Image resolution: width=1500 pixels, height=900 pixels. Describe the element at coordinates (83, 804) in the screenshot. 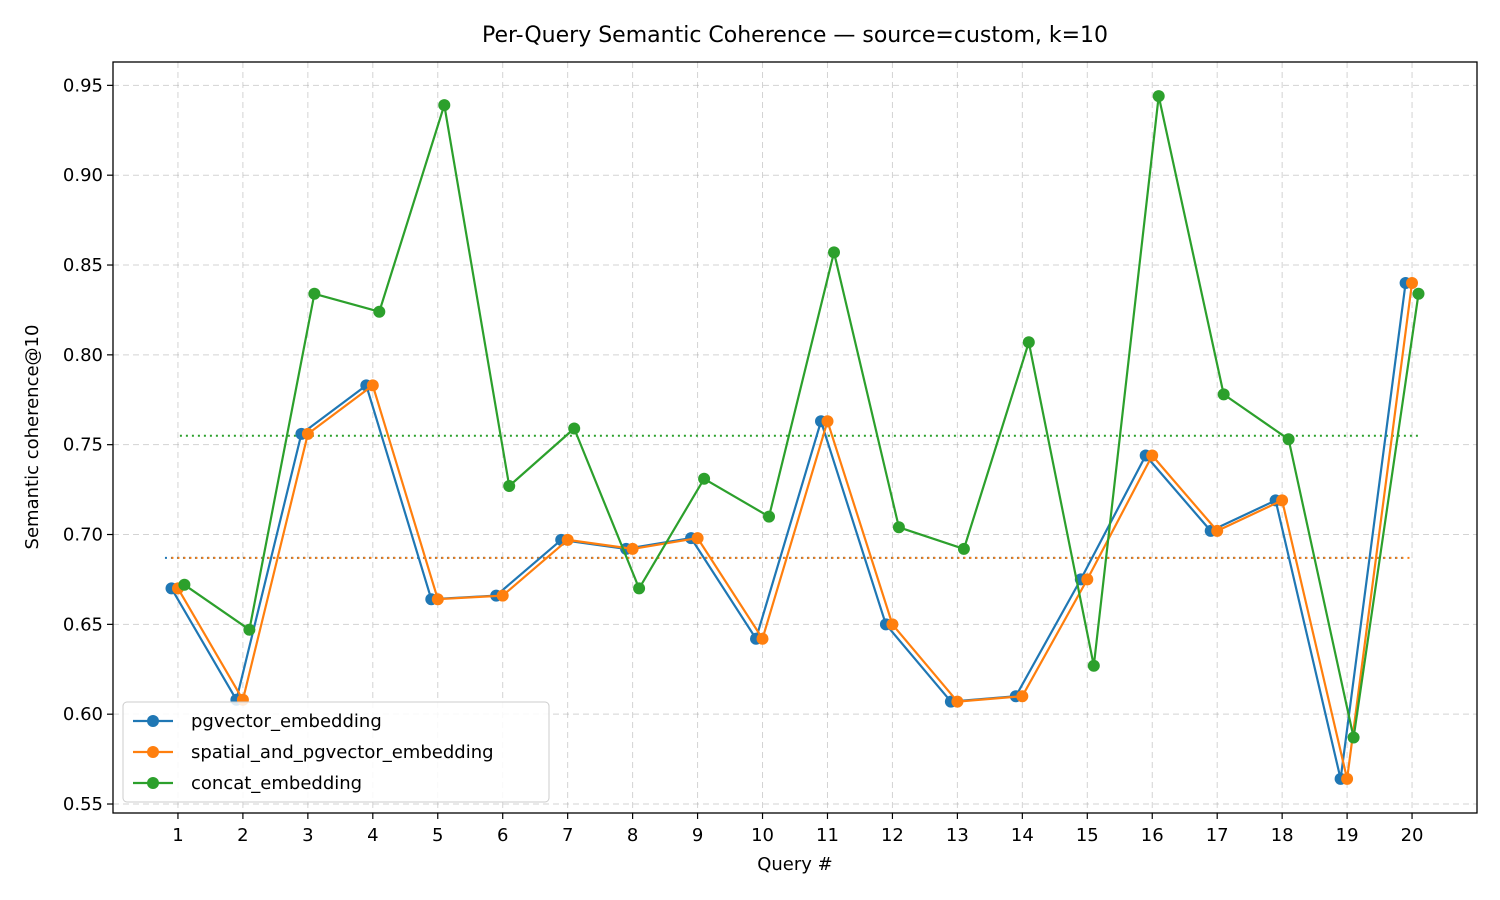

I see `y-tick-label: 0.55` at that location.